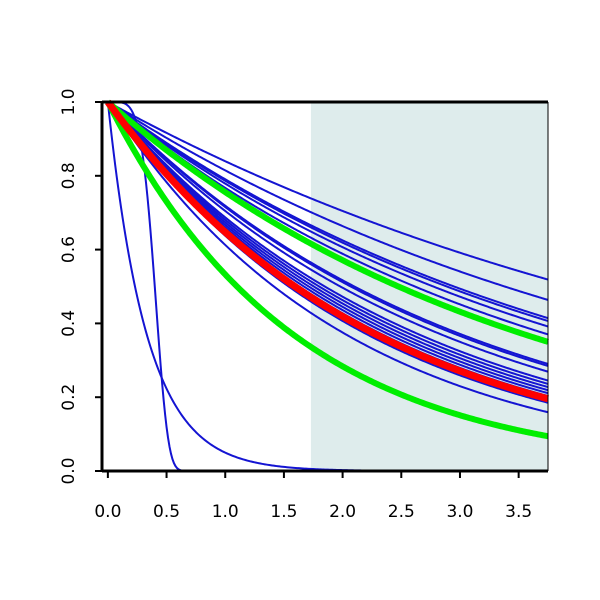 This screenshot has height=600, width=600. Describe the element at coordinates (69, 249) in the screenshot. I see `y-tick-label: 0.6` at that location.